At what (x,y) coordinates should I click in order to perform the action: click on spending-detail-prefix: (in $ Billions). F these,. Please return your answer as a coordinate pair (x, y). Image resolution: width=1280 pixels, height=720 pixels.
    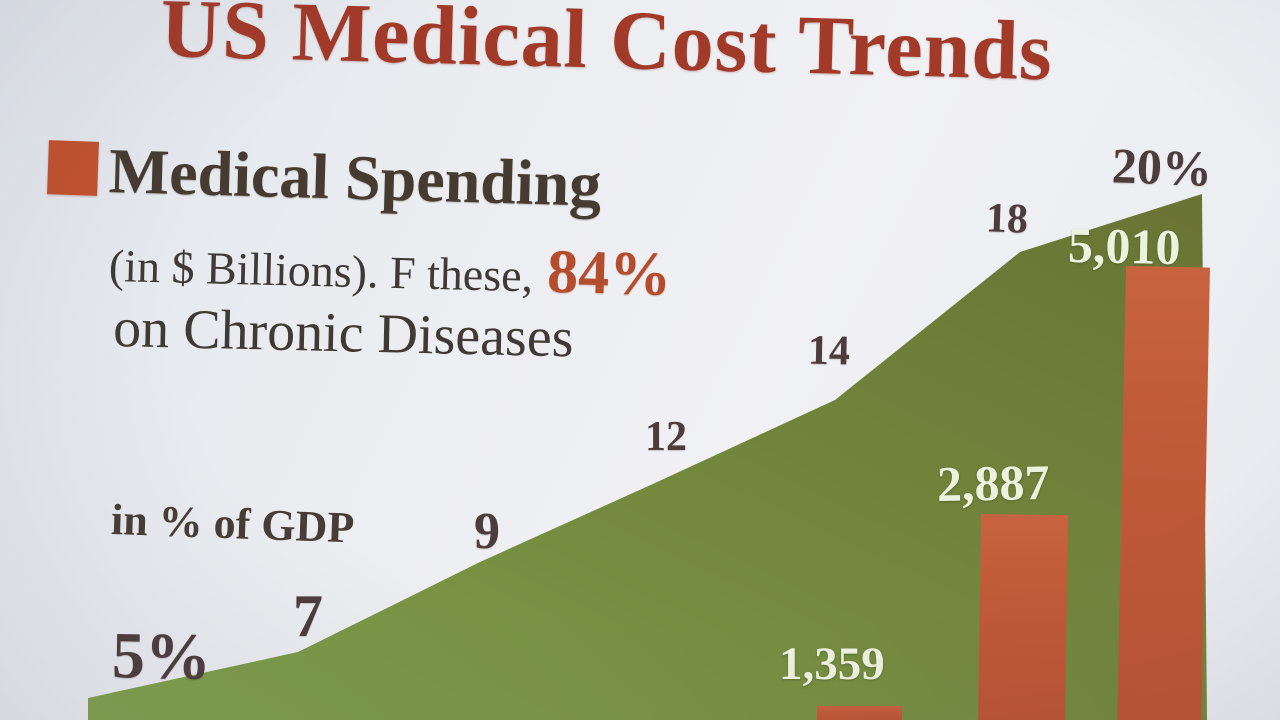
    Looking at the image, I should click on (321, 270).